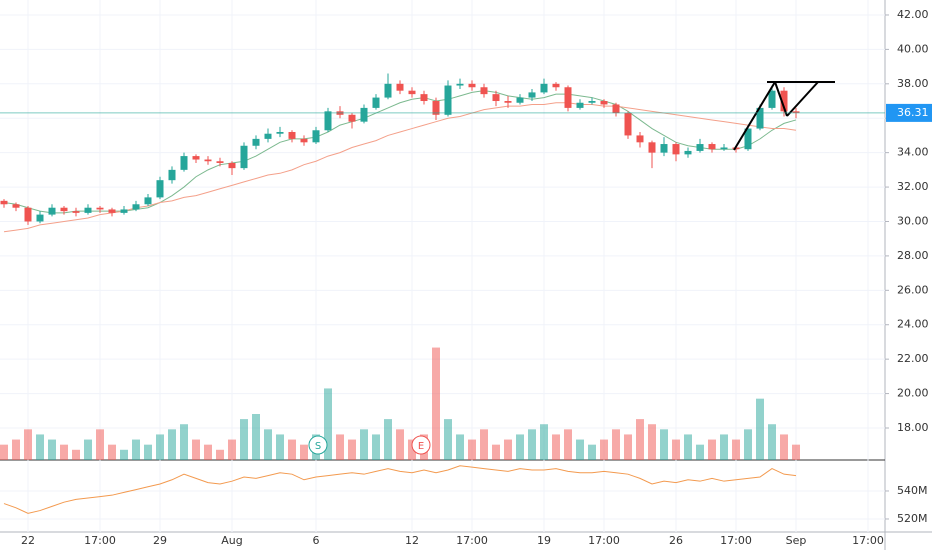 The image size is (932, 550). What do you see at coordinates (913, 289) in the screenshot?
I see `y-tick-label: 26.00` at bounding box center [913, 289].